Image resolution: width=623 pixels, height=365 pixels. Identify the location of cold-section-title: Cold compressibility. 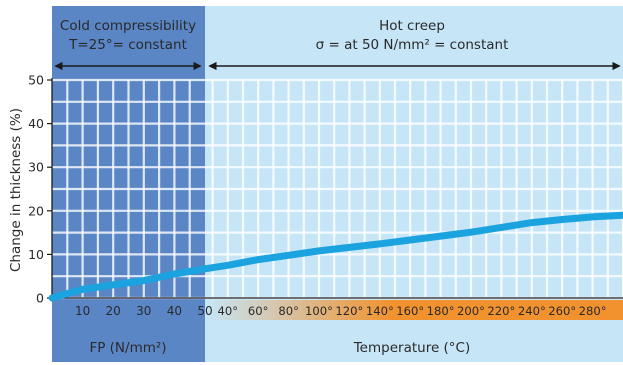
(128, 26).